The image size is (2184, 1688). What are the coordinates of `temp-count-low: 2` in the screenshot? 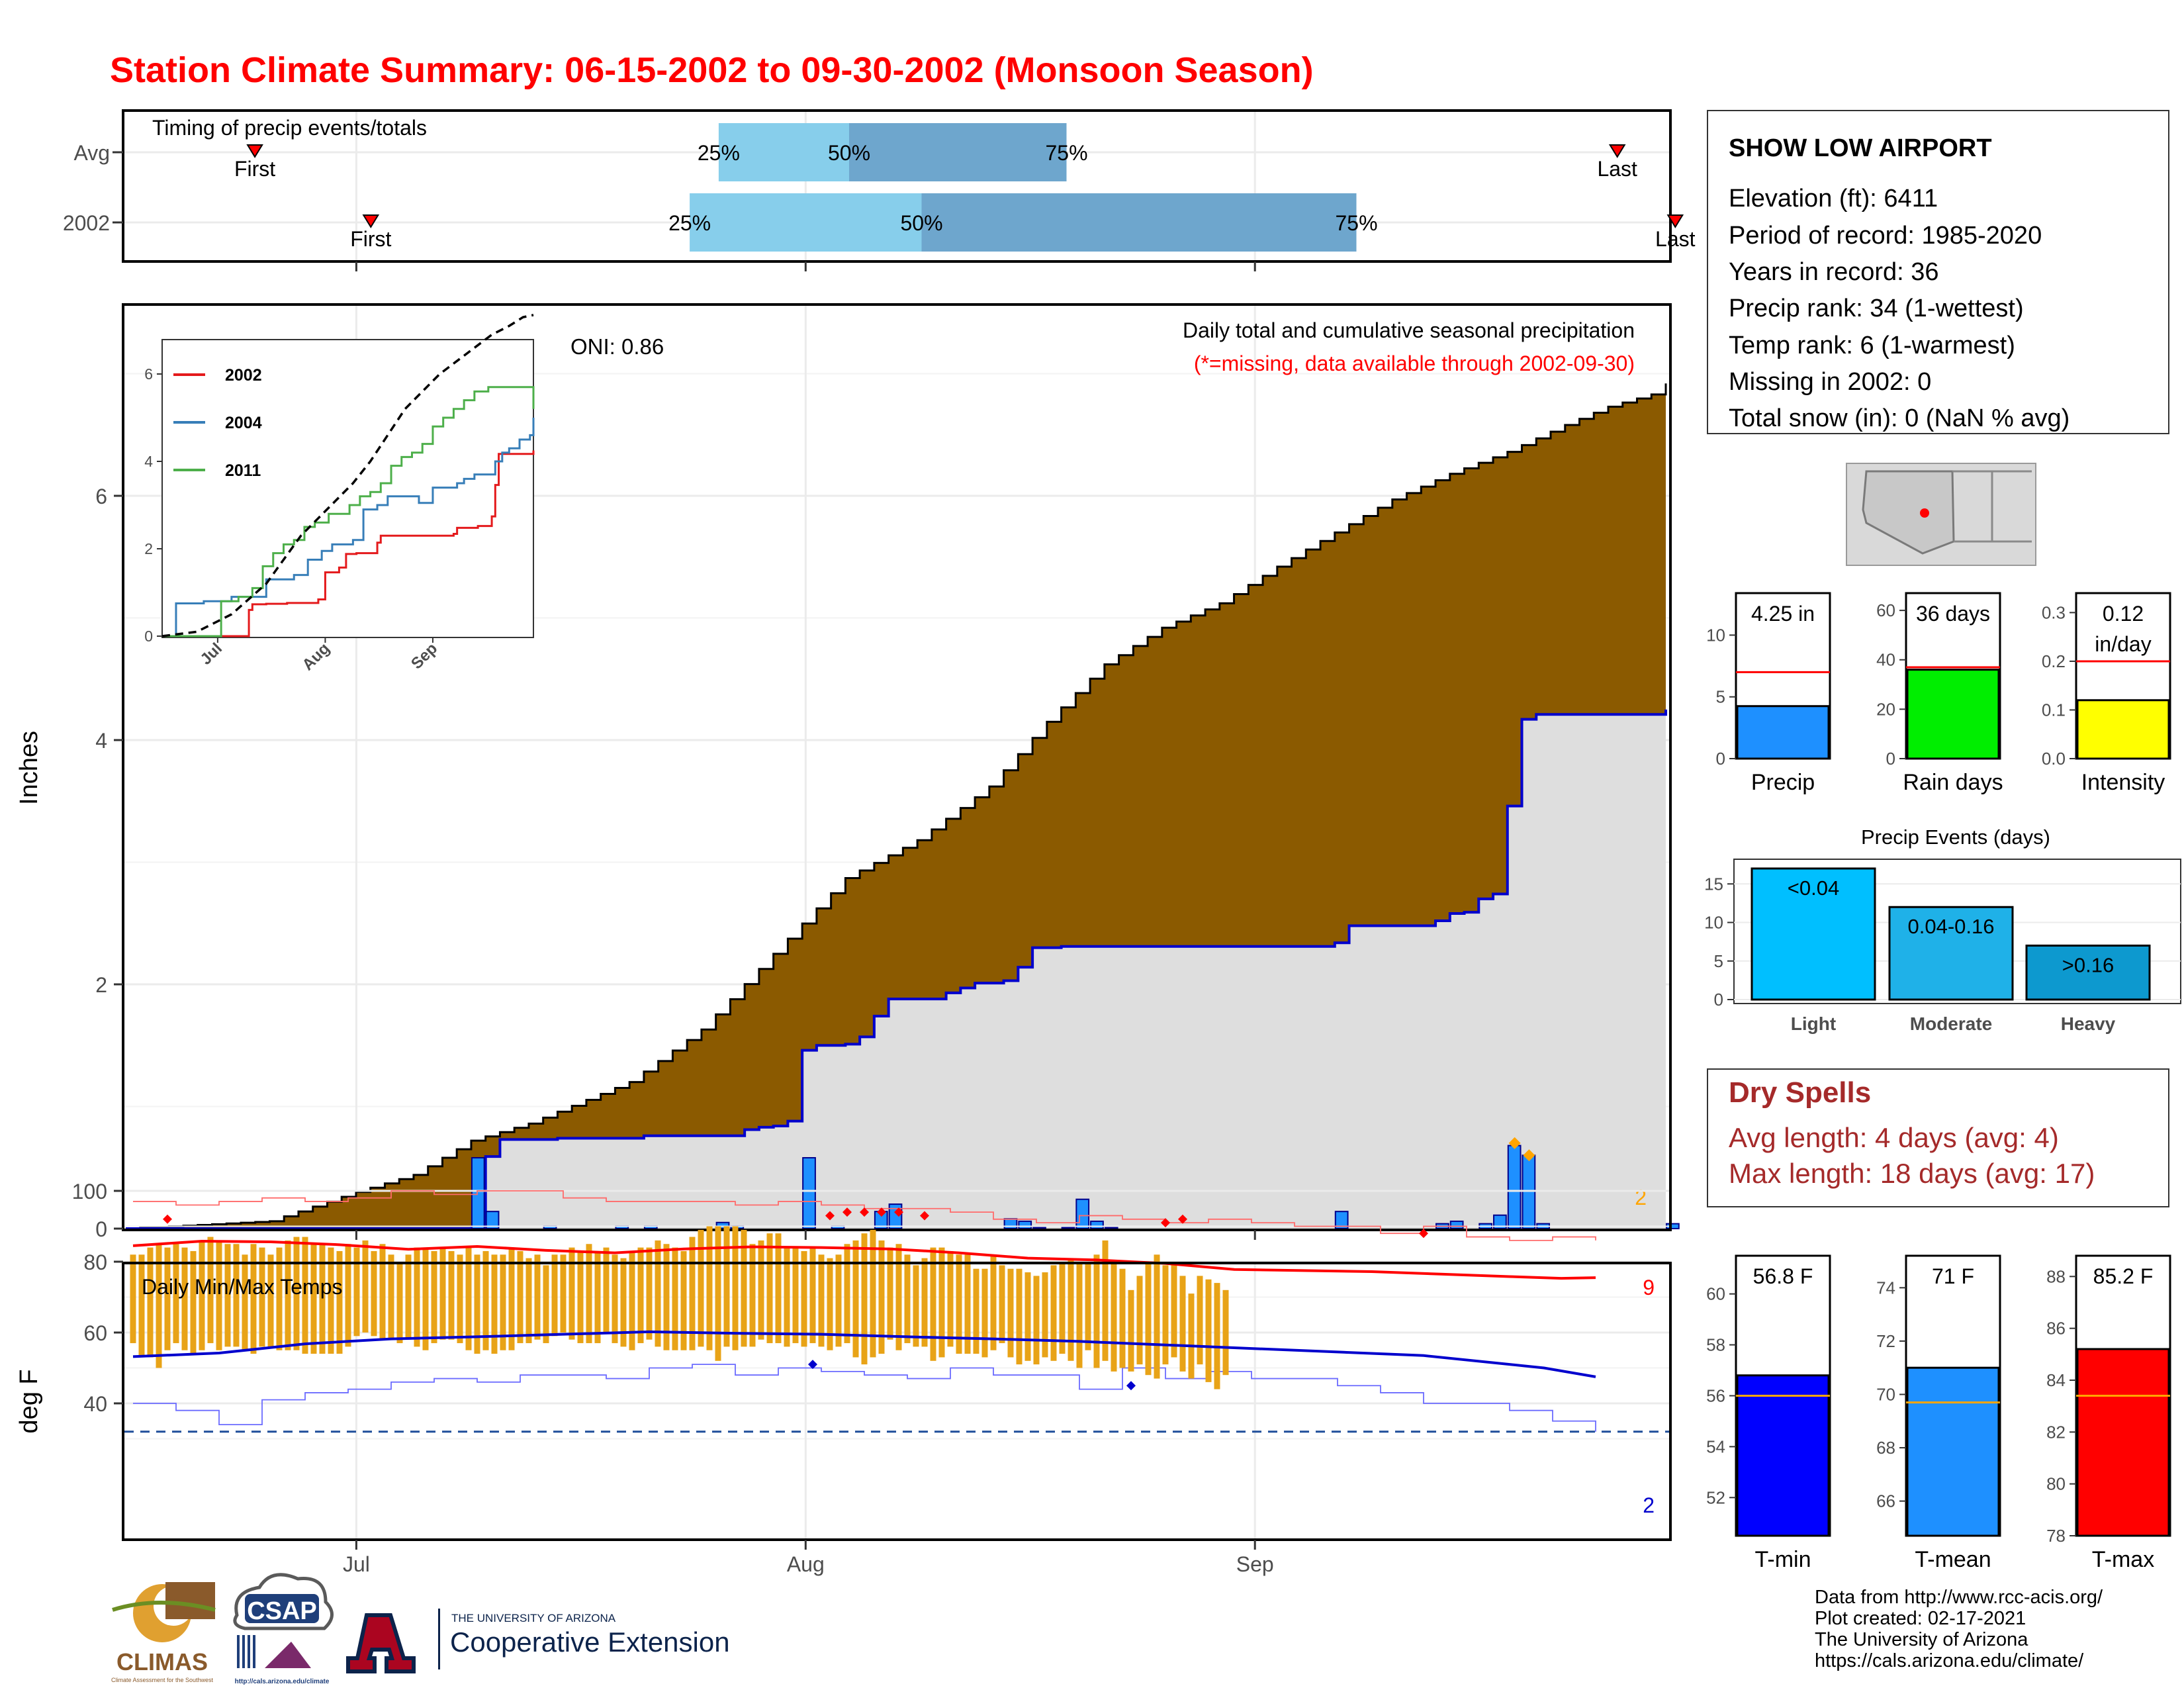 It's located at (1649, 1505).